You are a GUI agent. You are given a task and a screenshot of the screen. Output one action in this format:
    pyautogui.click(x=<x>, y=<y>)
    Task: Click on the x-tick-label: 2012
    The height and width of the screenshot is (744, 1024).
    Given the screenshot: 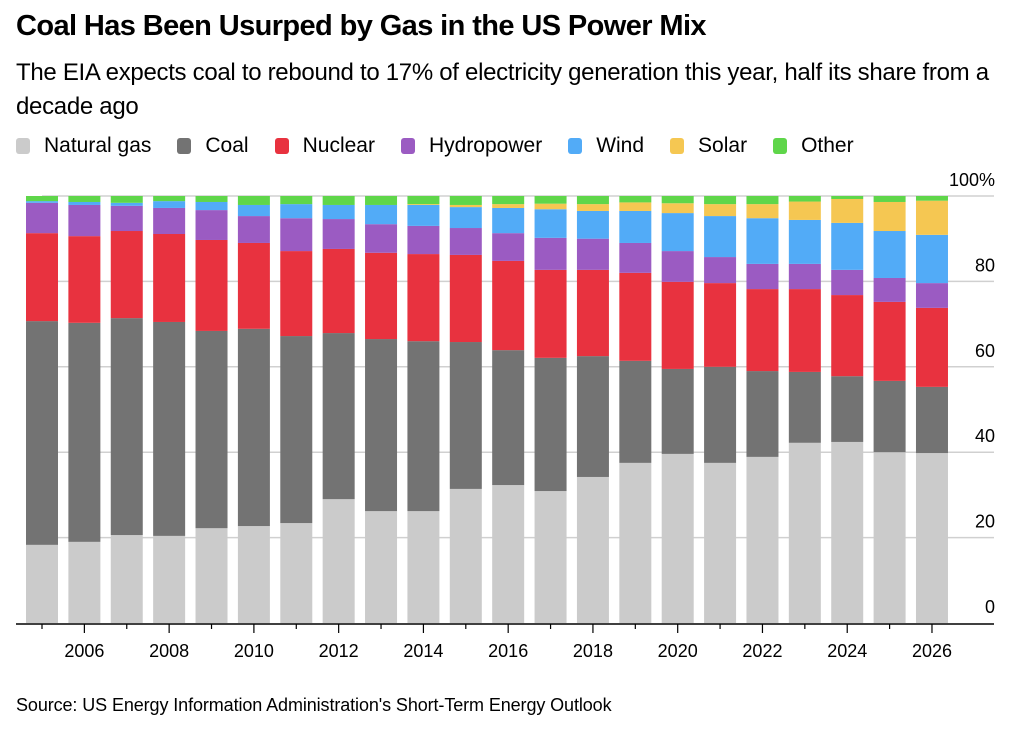 What is the action you would take?
    pyautogui.click(x=339, y=651)
    